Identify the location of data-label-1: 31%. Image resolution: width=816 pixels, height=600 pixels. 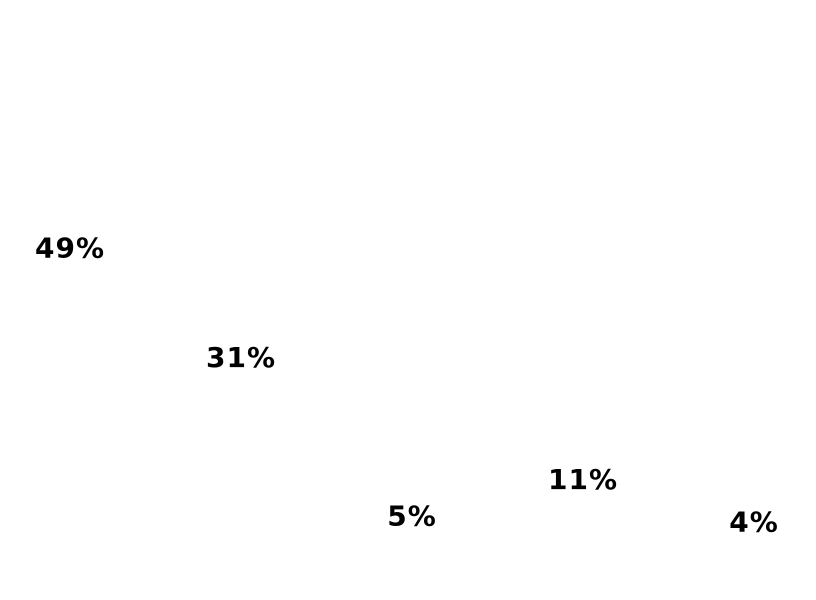
(241, 357).